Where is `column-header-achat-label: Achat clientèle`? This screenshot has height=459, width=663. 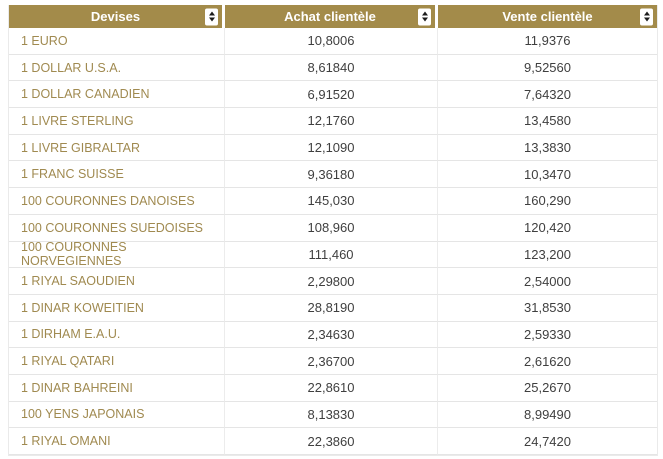 column-header-achat-label: Achat clientèle is located at coordinates (330, 16).